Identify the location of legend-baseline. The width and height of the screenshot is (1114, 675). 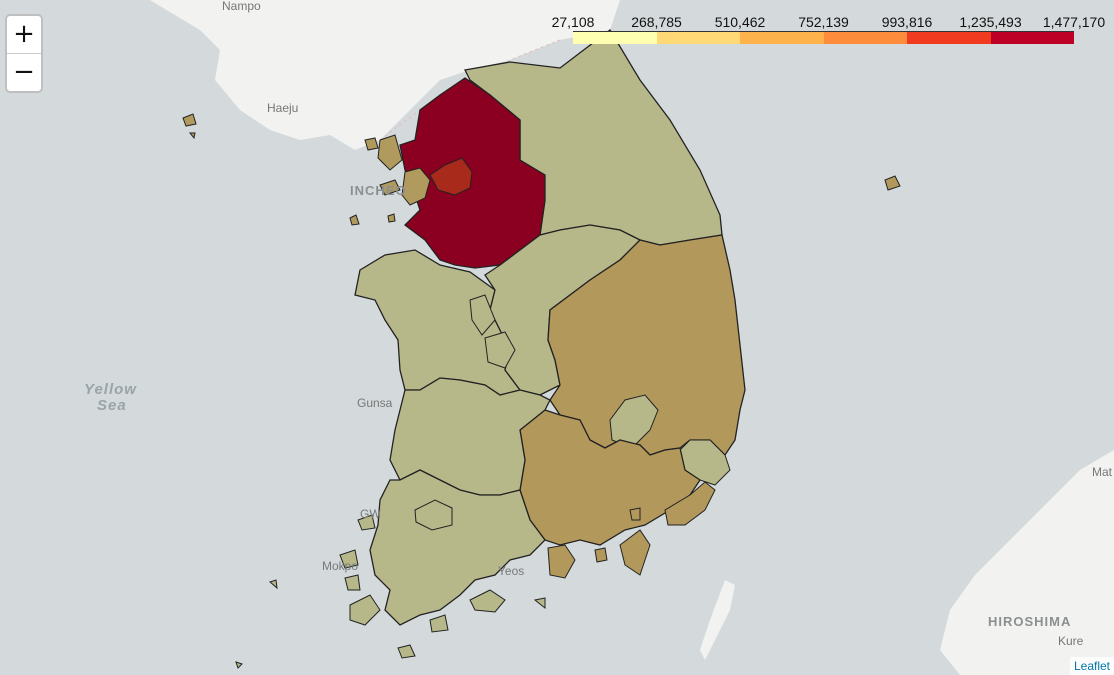
(823, 31).